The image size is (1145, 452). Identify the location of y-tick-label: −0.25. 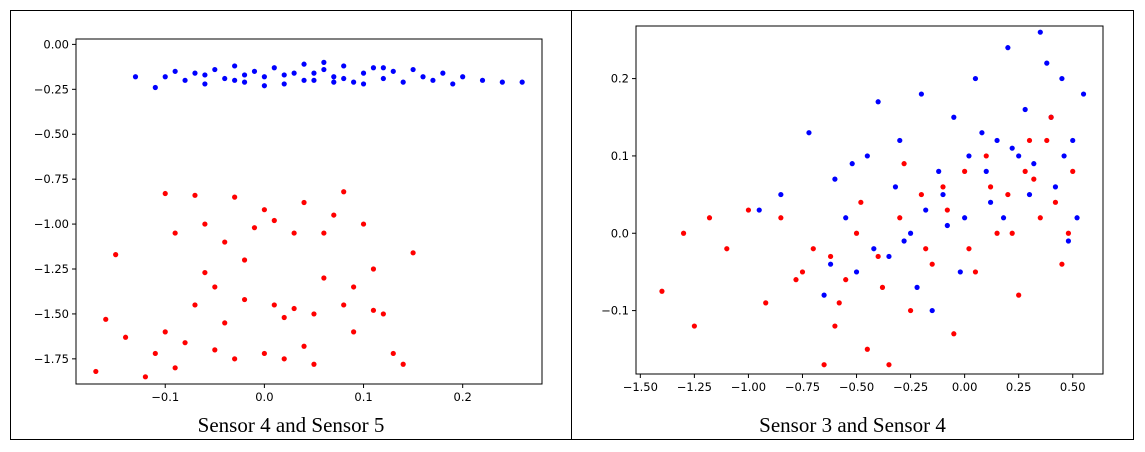
(51, 89).